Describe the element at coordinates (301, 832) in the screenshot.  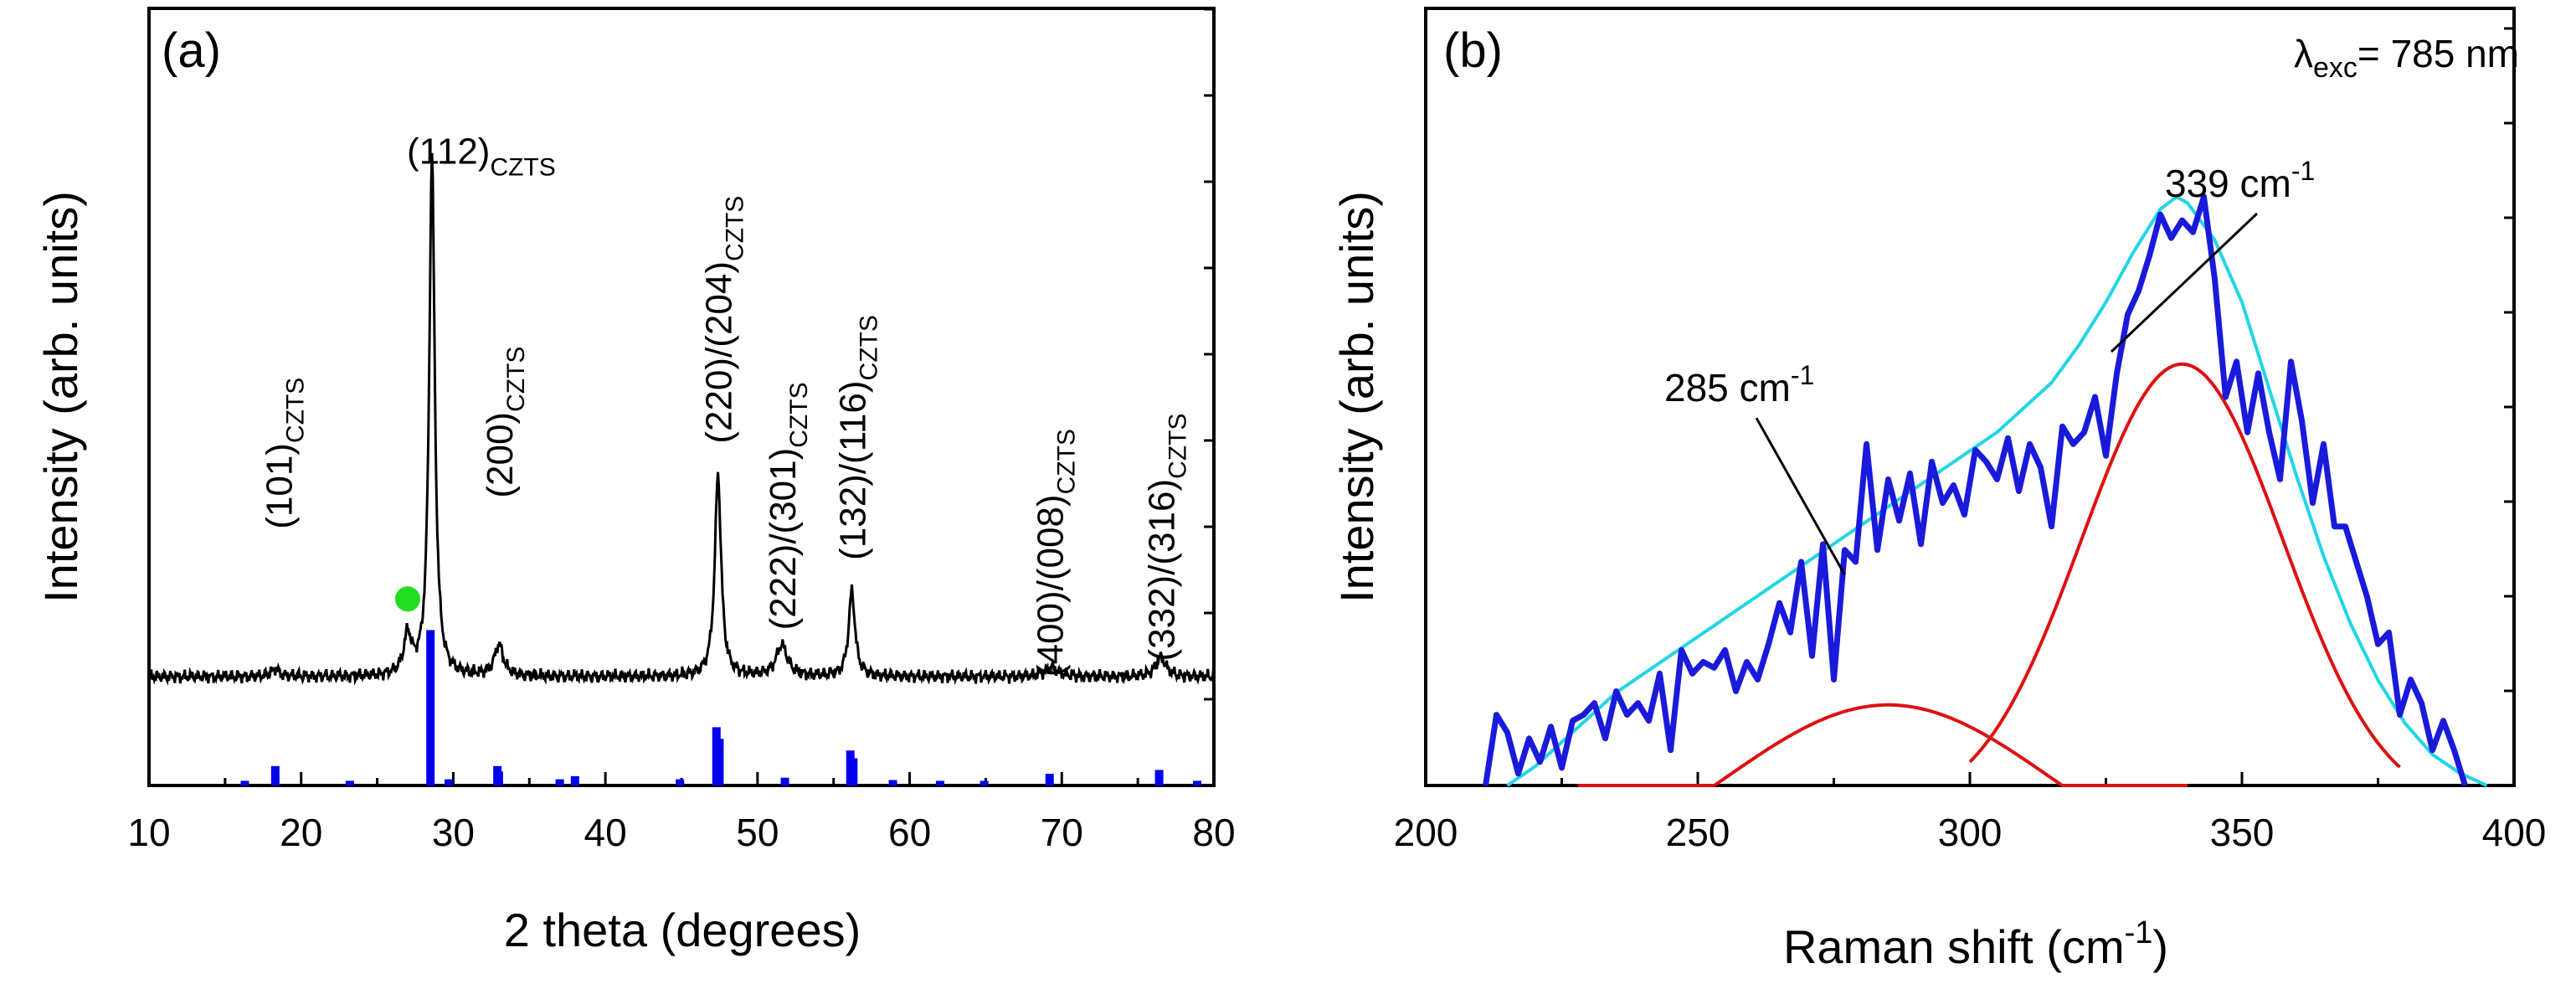
I see `xrd-x-tick-label: 20` at that location.